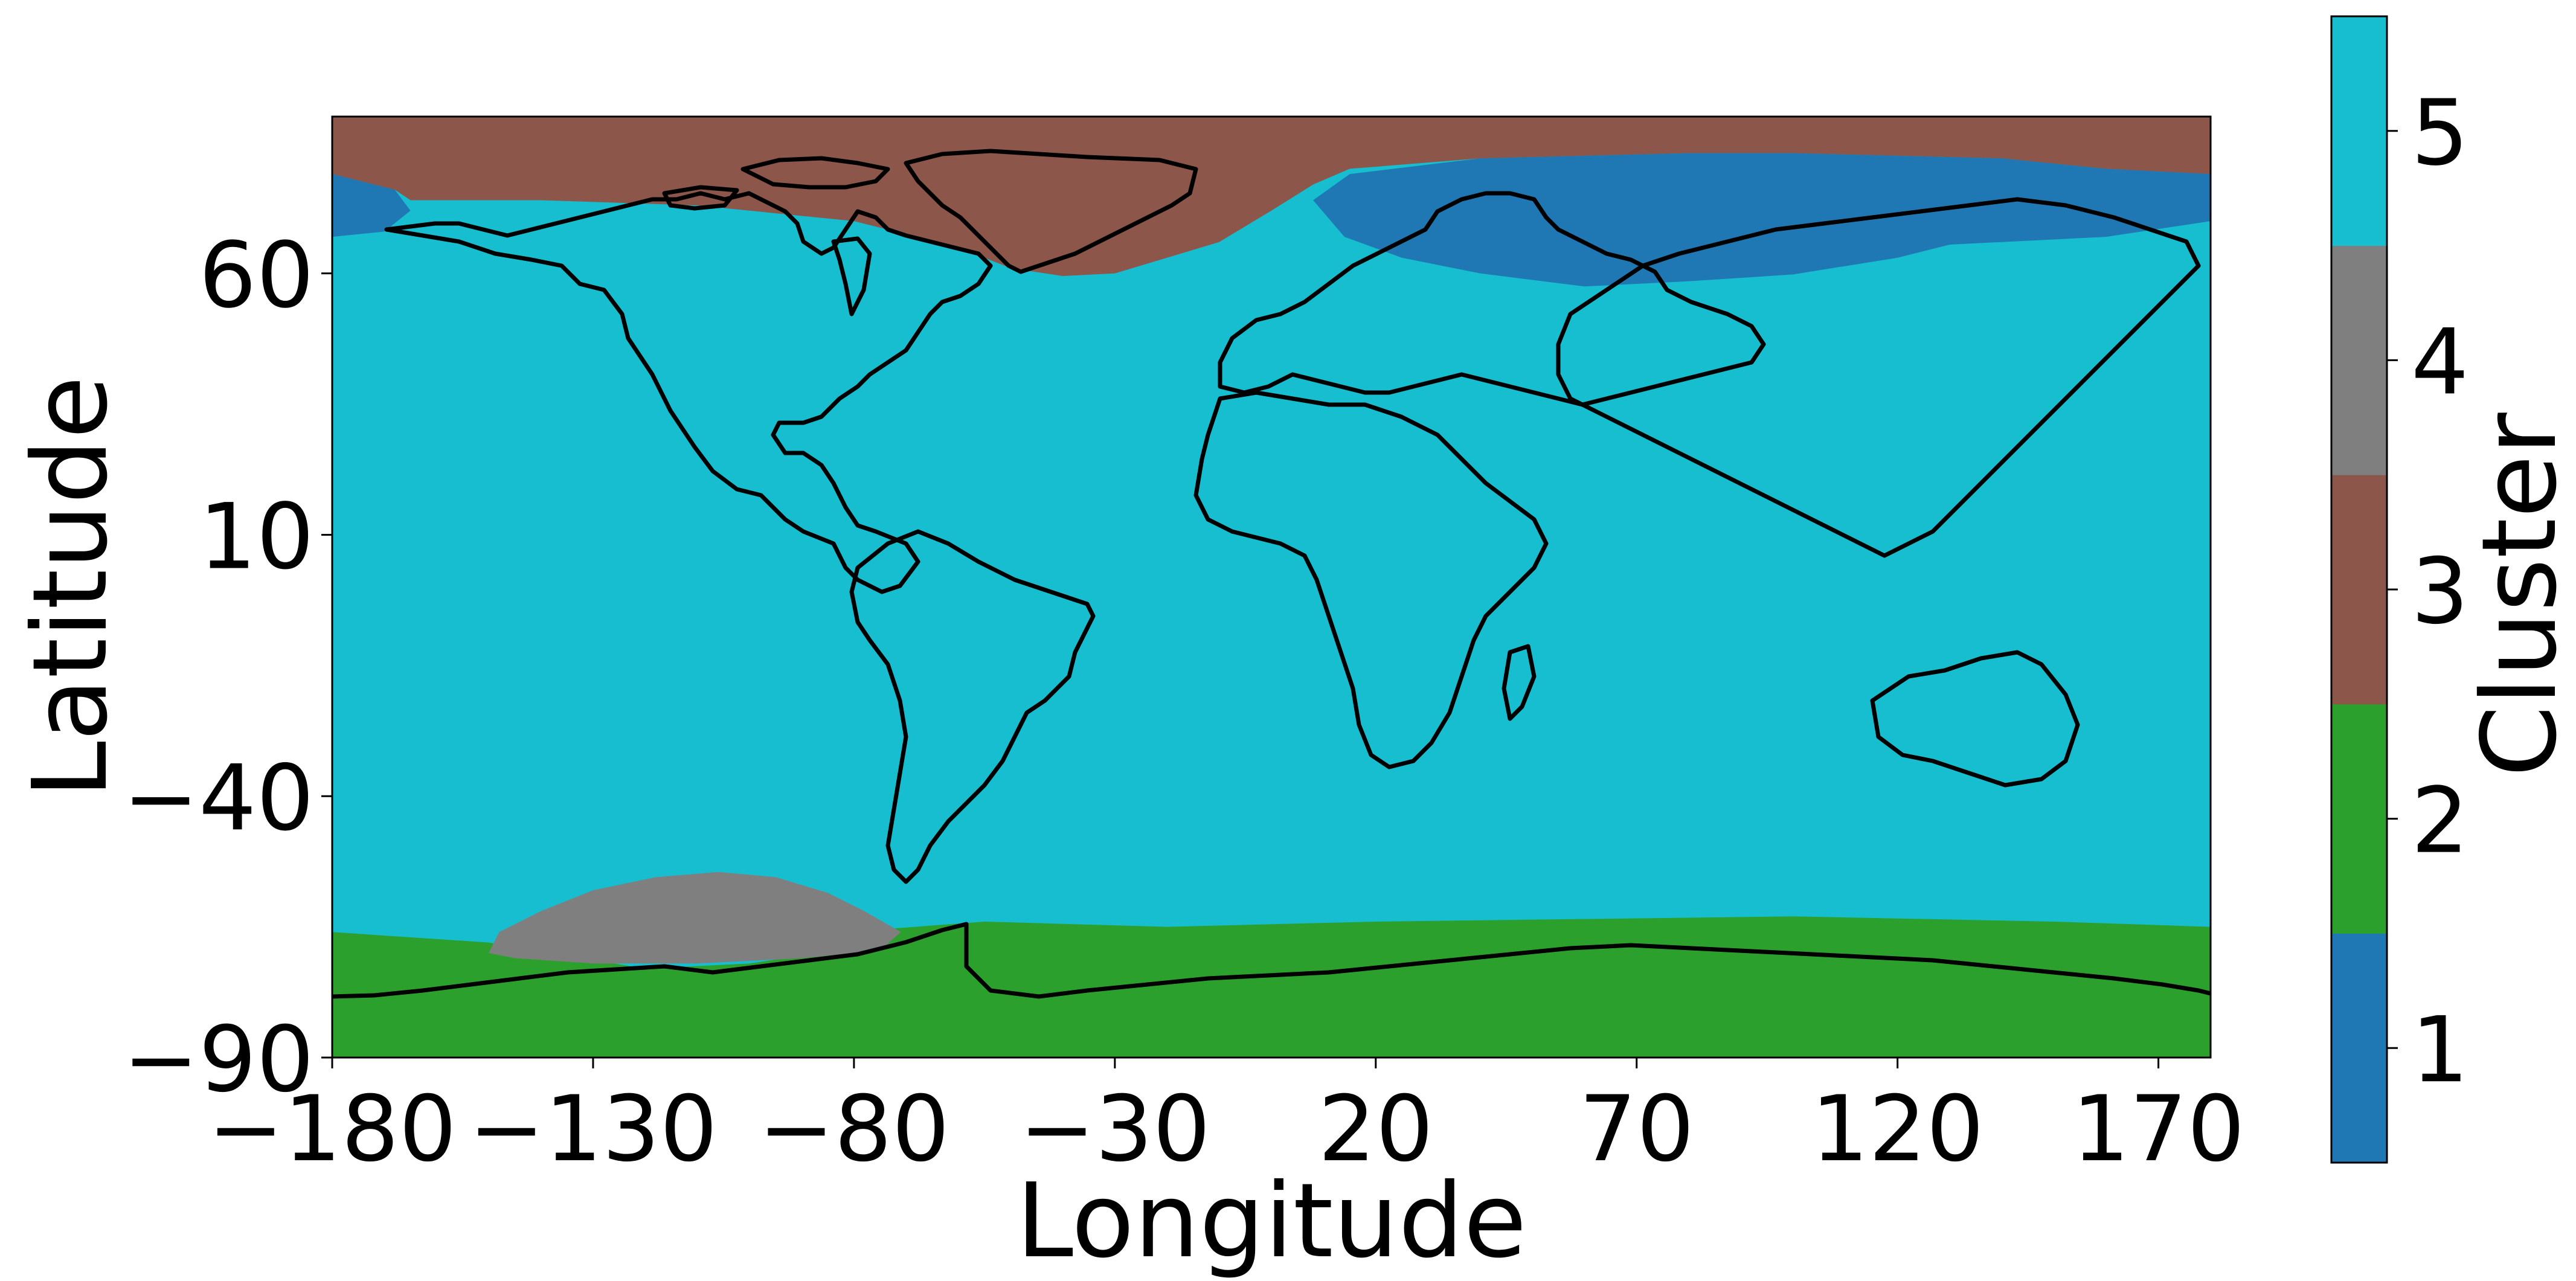  Describe the element at coordinates (972, 706) in the screenshot. I see `coastline-south-america` at that location.